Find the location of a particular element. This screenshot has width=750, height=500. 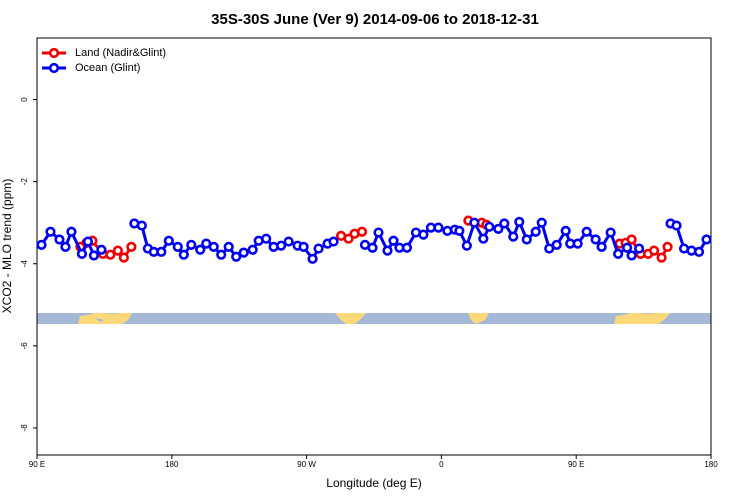

y-tick-label: 0 is located at coordinates (24, 99).